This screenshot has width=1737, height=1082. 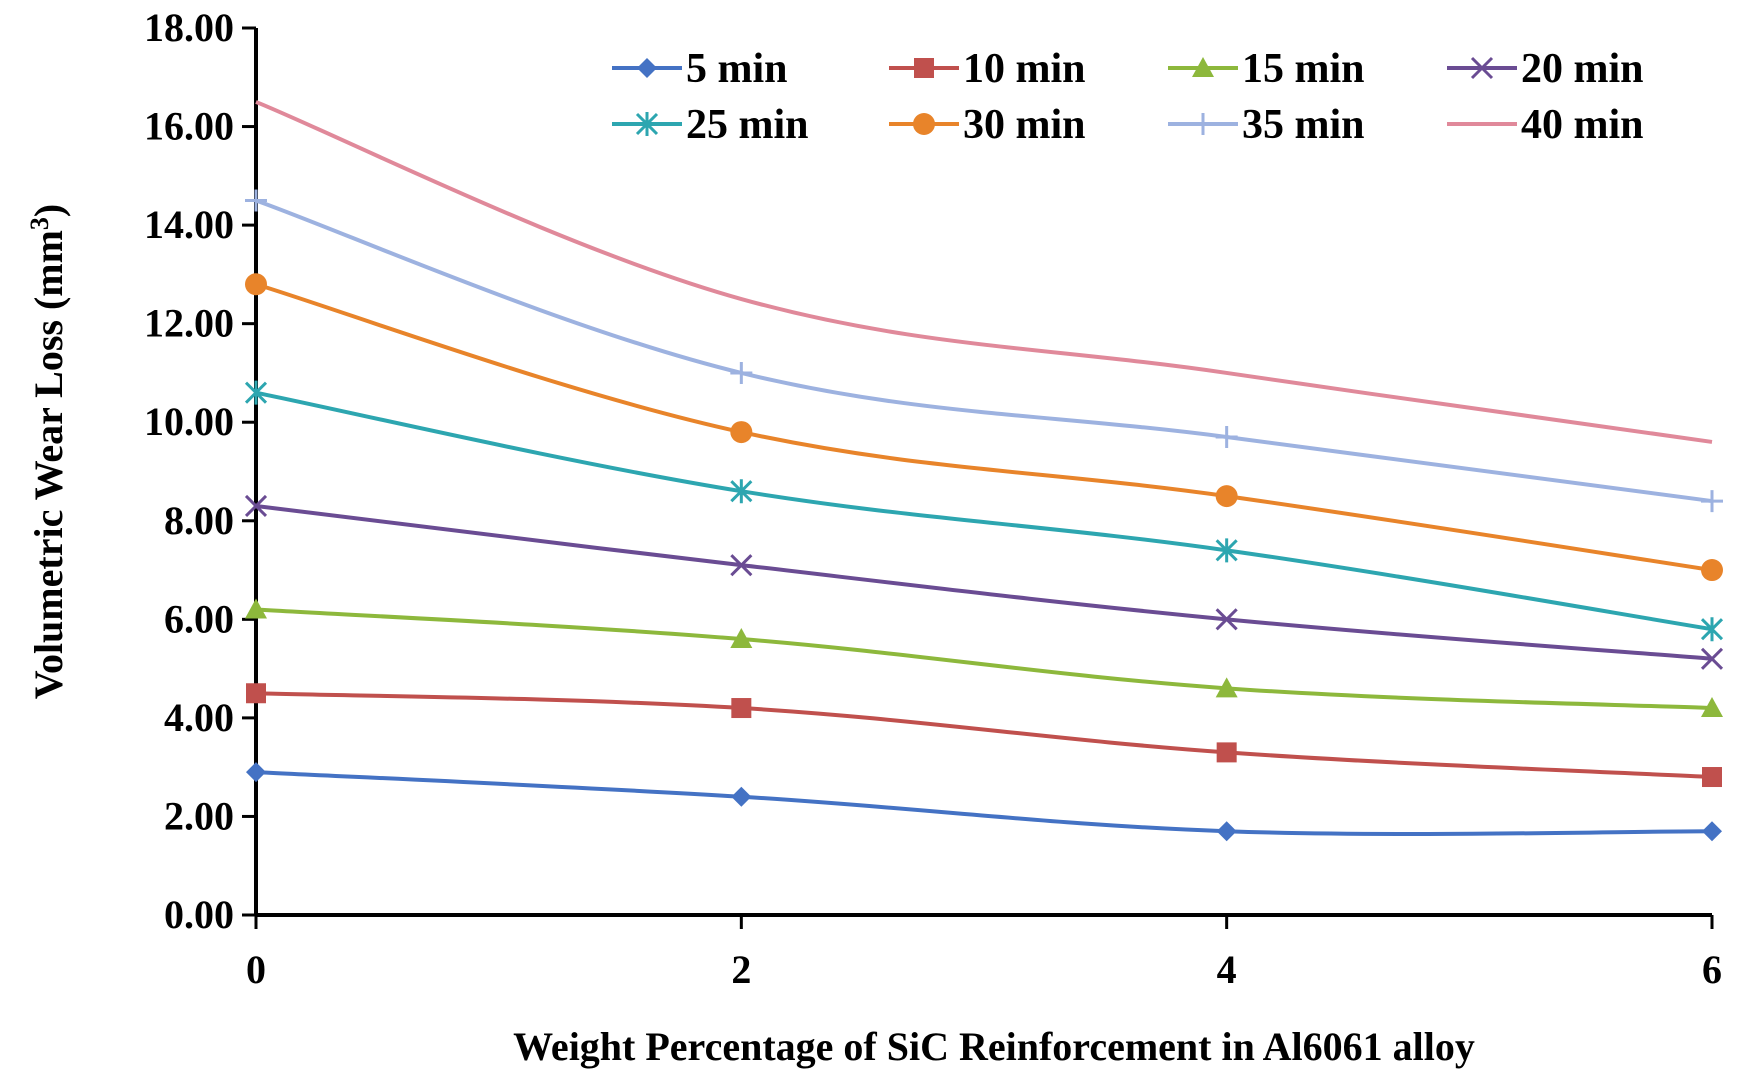 I want to click on legend-item-35-min: 35 min, so click(x=1266, y=125).